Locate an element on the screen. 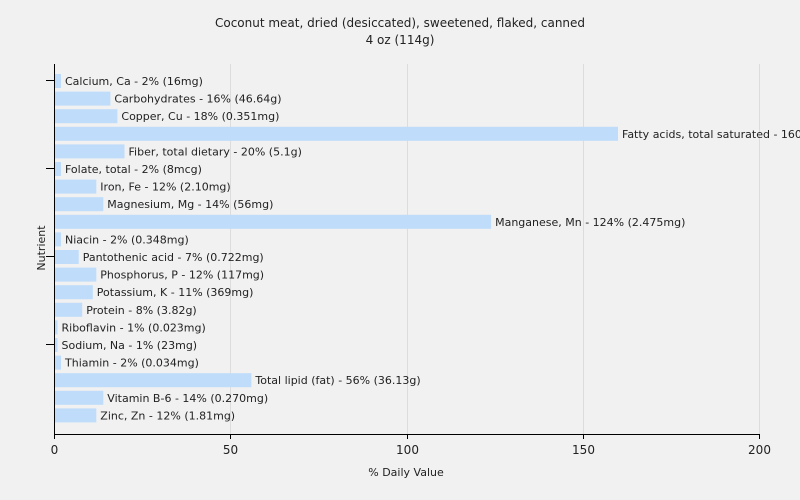 The height and width of the screenshot is (500, 800). bar-label: Iron, Fe - 12% (2.10mg) is located at coordinates (165, 187).